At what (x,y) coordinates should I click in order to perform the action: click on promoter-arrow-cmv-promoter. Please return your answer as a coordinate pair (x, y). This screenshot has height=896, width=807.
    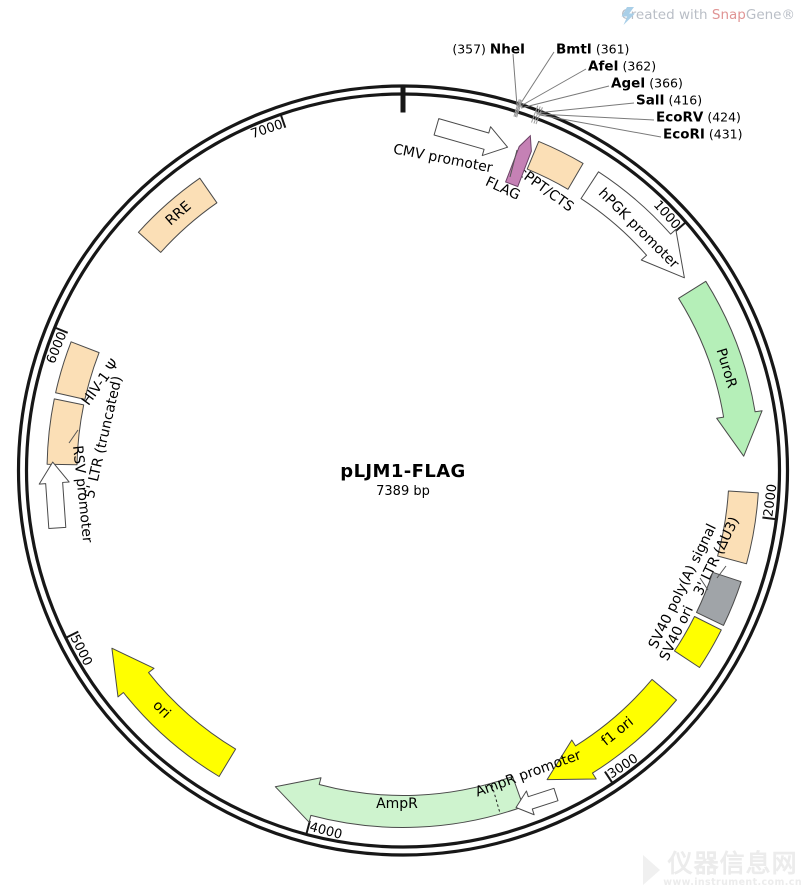
    Looking at the image, I should click on (471, 137).